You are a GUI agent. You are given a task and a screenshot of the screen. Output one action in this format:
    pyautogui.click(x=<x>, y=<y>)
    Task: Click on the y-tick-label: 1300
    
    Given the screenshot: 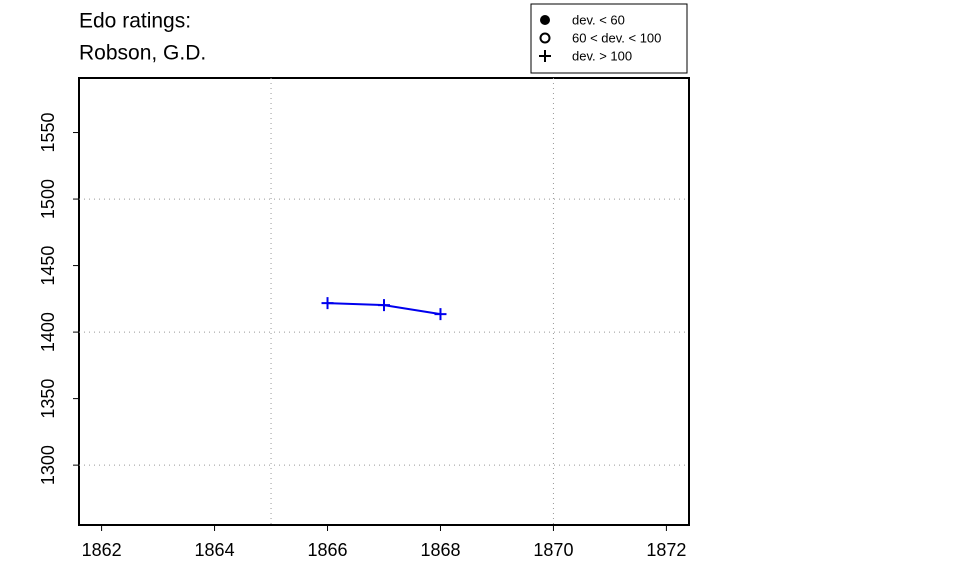 What is the action you would take?
    pyautogui.click(x=48, y=465)
    